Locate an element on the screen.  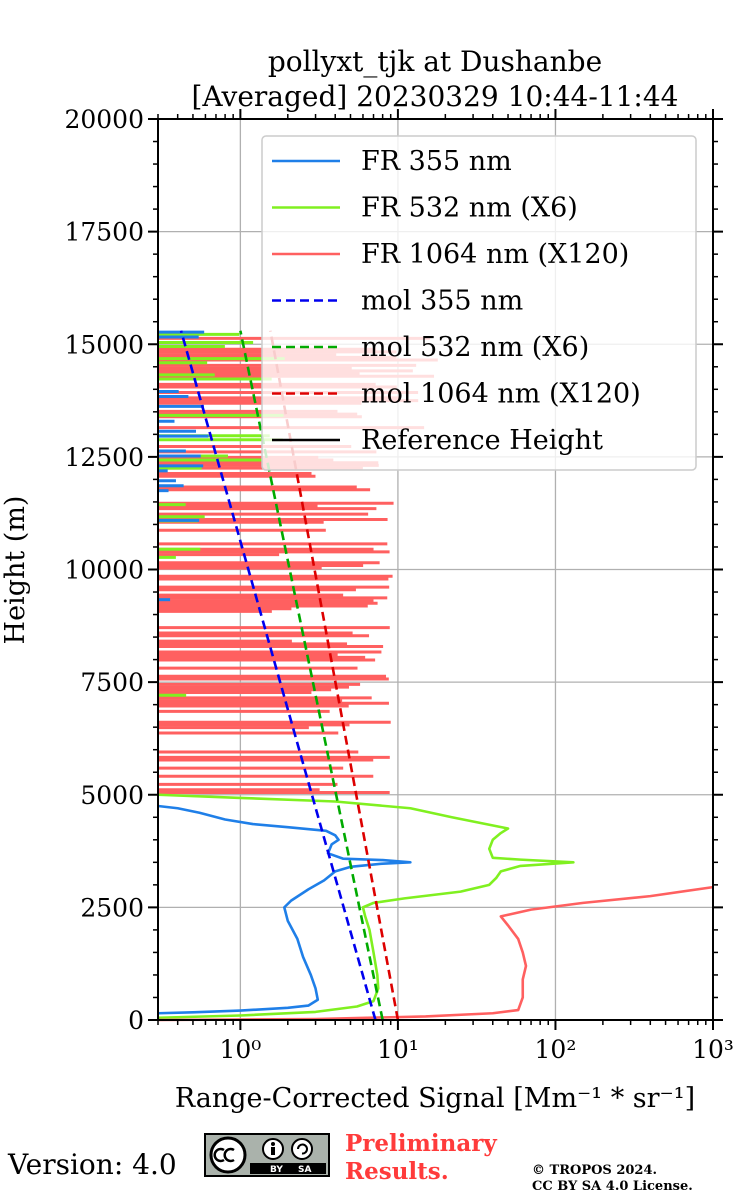
cc-by-sa-badge: BY SA is located at coordinates (267, 1155).